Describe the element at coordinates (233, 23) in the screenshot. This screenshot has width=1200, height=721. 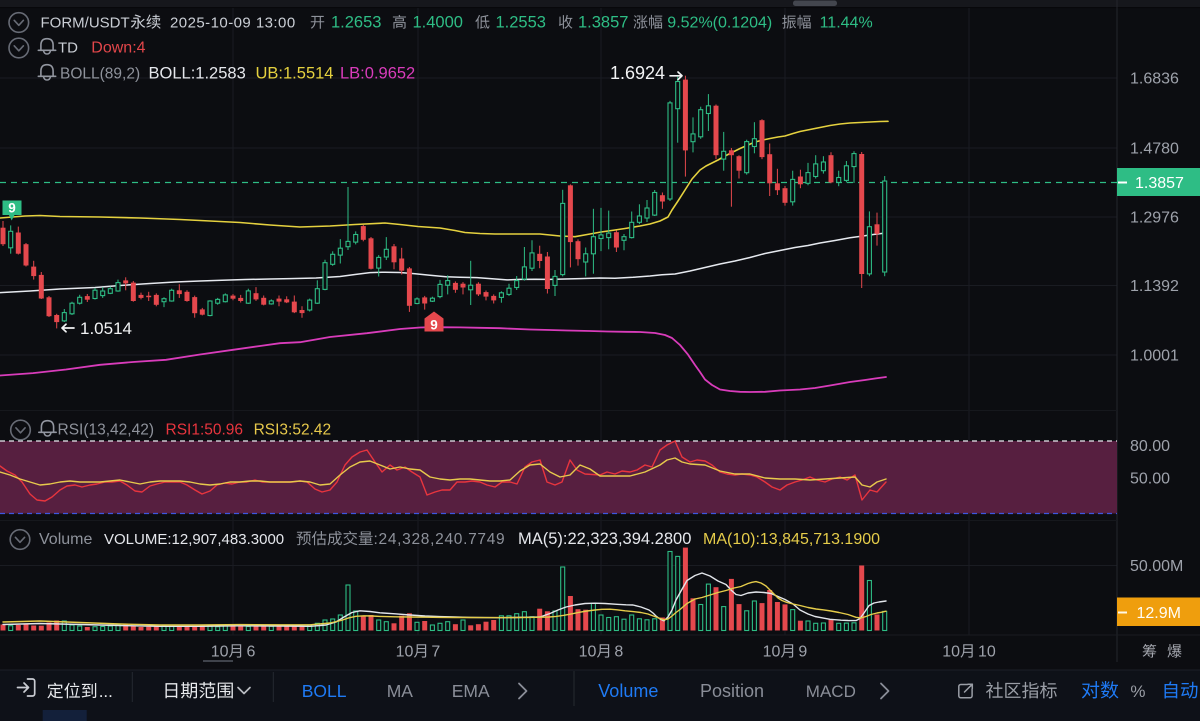
I see `svg-text: 2025-10-09 13:00` at that location.